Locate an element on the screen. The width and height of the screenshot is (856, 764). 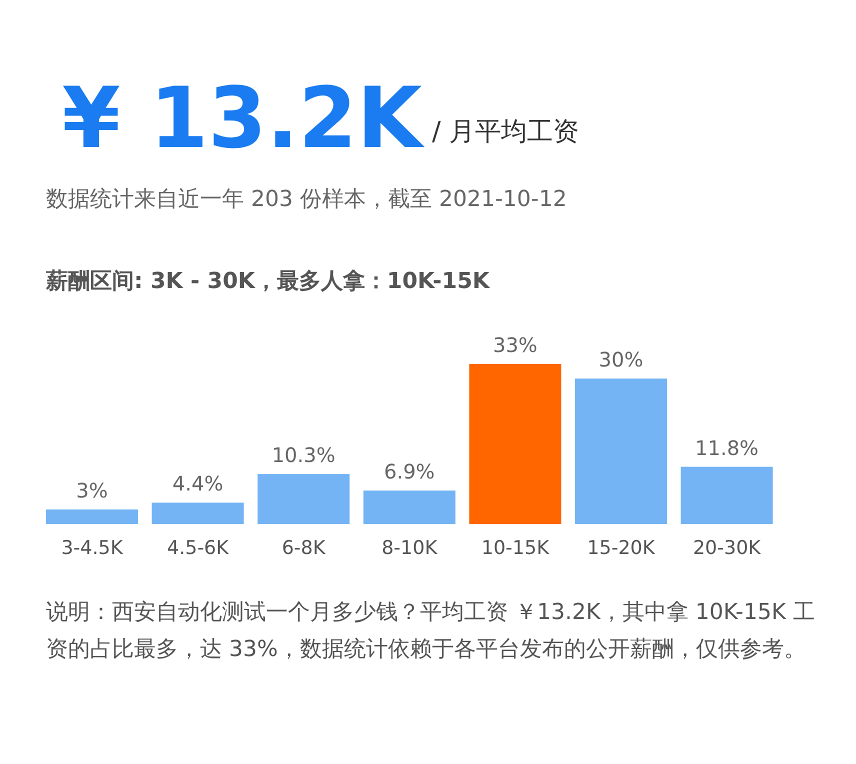
data-label: 30% is located at coordinates (621, 360).